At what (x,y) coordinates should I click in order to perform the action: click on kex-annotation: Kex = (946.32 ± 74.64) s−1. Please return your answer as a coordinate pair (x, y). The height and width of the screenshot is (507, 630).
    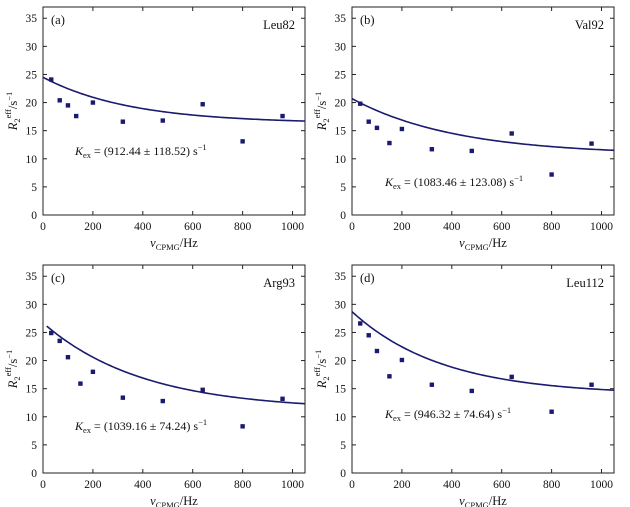
    Looking at the image, I should click on (447, 414).